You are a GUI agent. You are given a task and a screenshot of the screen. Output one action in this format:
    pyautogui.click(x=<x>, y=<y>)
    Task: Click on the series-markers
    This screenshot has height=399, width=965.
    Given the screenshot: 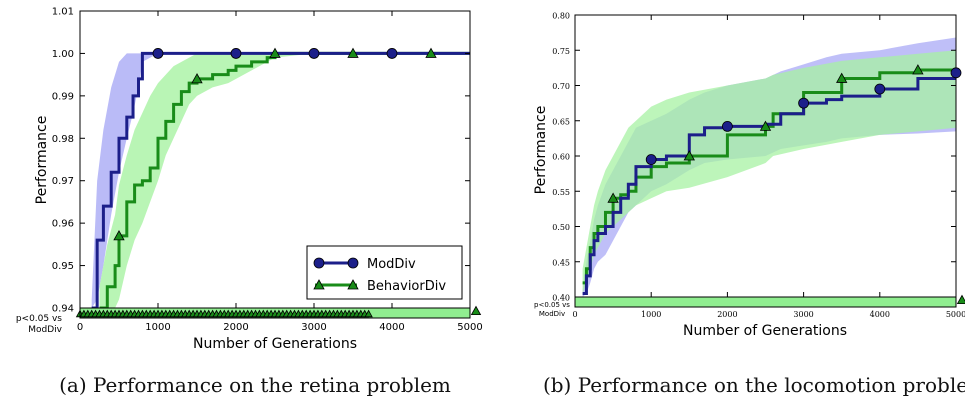 What is the action you would take?
    pyautogui.click(x=784, y=133)
    